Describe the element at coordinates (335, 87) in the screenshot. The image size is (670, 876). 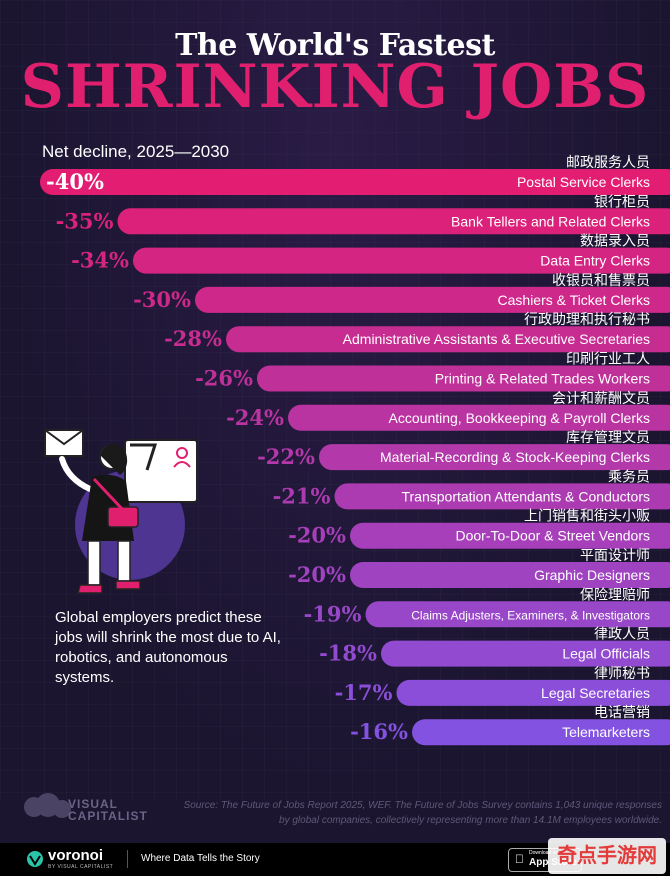
I see `chart-title-main: SHRINKING JOBS` at that location.